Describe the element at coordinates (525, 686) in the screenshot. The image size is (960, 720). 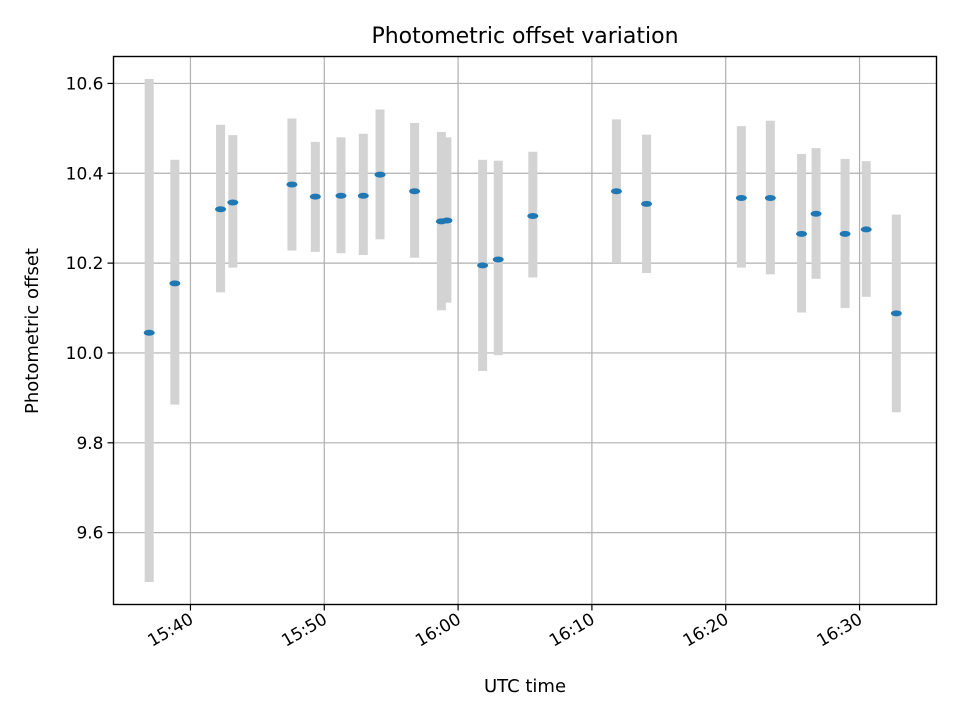
I see `x-axis-label: UTC time` at that location.